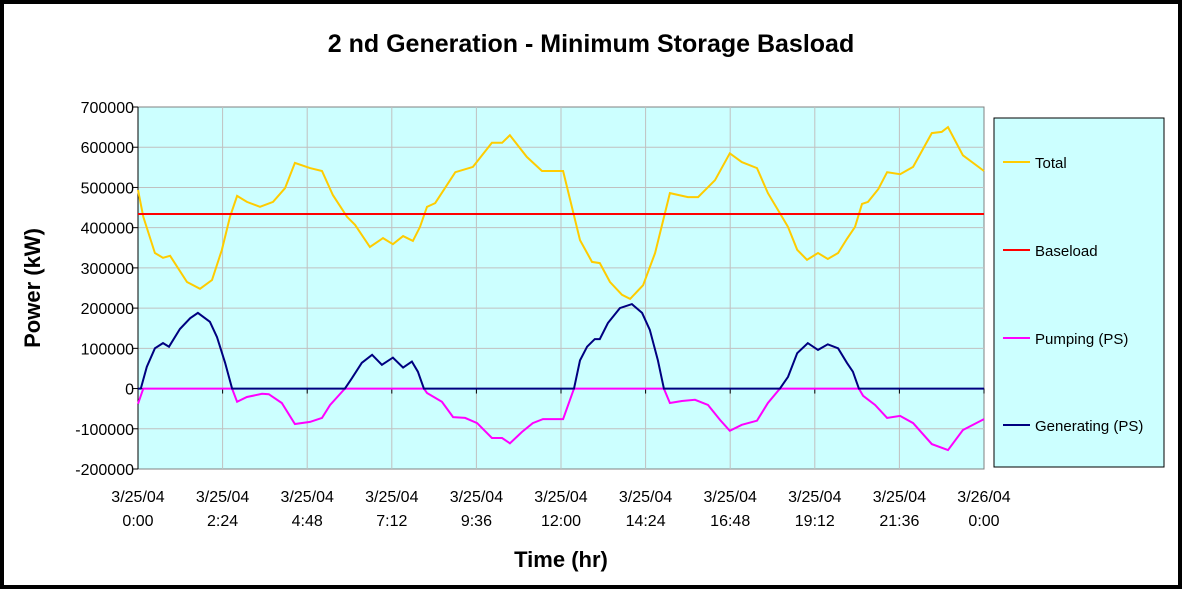  I want to click on legend-label-baseload: Baseload, so click(1066, 251).